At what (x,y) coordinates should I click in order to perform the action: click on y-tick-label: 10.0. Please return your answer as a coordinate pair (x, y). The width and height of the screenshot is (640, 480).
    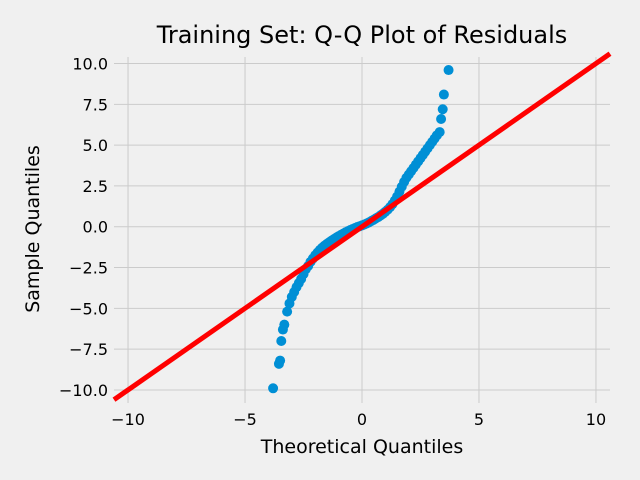
    Looking at the image, I should click on (90, 64).